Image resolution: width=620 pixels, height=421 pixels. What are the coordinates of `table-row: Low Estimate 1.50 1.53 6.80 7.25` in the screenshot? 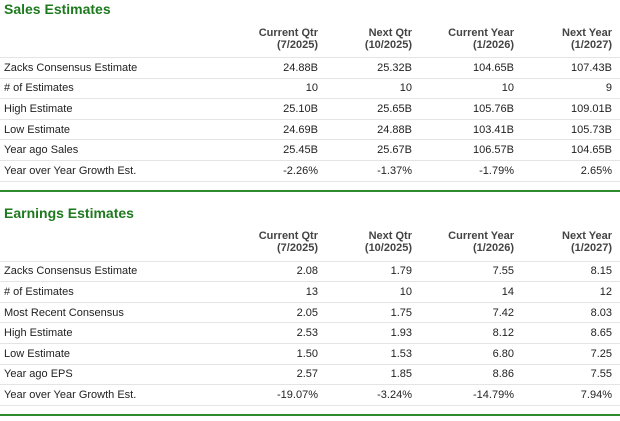 It's located at (310, 354).